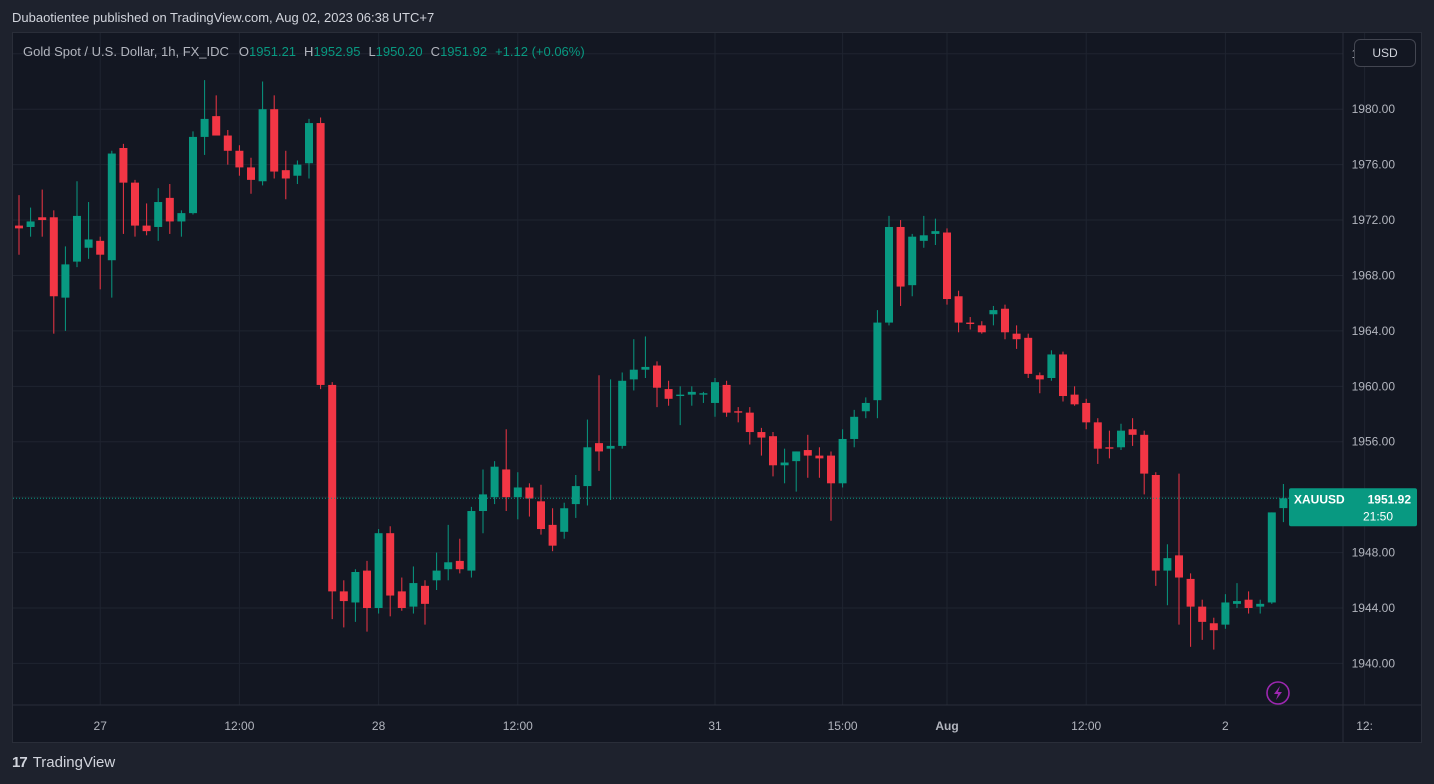 The width and height of the screenshot is (1434, 784). I want to click on time-tick-label: 12:, so click(1364, 726).